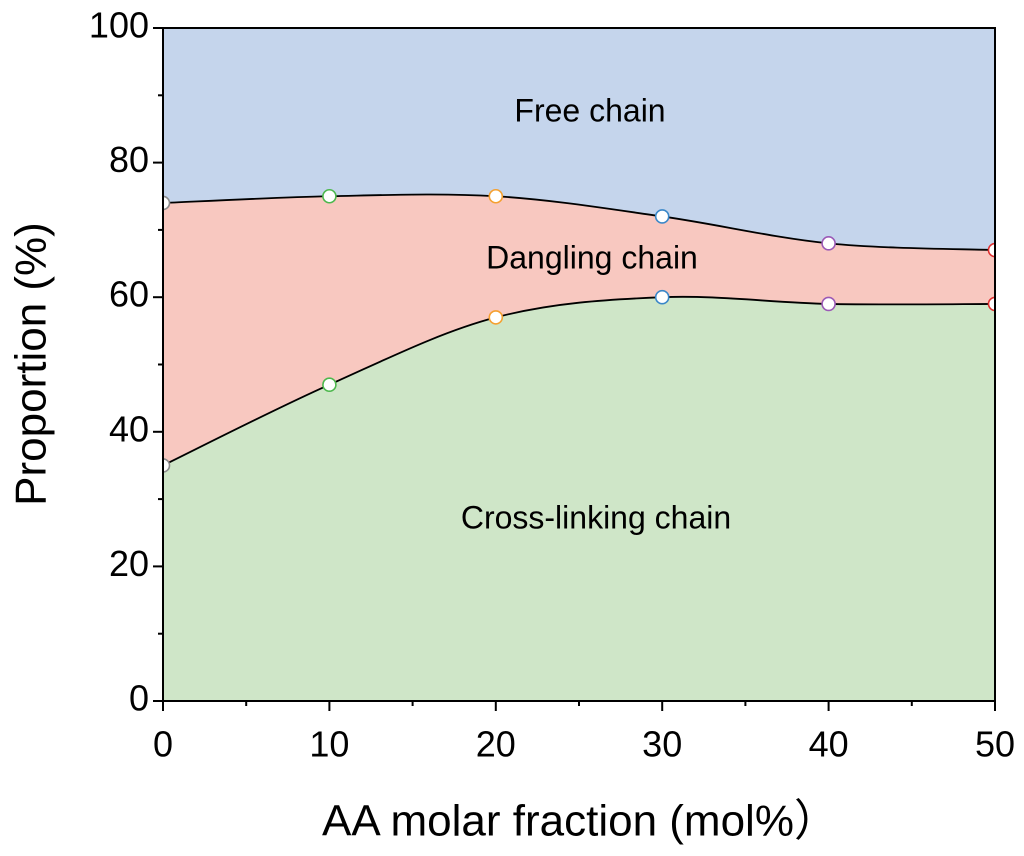 This screenshot has width=1024, height=856. I want to click on area-label: Free chain, so click(589, 110).